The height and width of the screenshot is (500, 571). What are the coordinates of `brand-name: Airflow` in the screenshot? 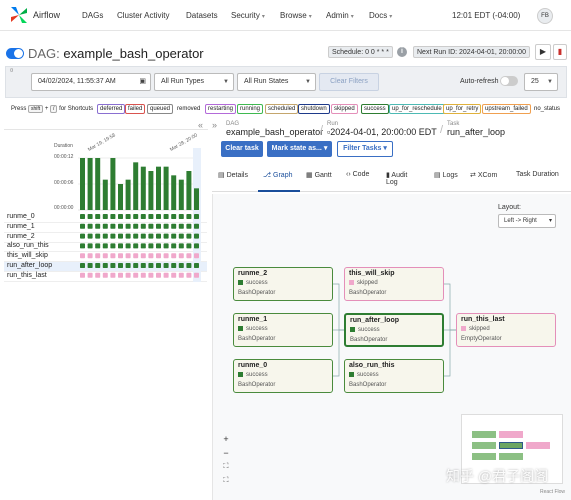 It's located at (47, 15).